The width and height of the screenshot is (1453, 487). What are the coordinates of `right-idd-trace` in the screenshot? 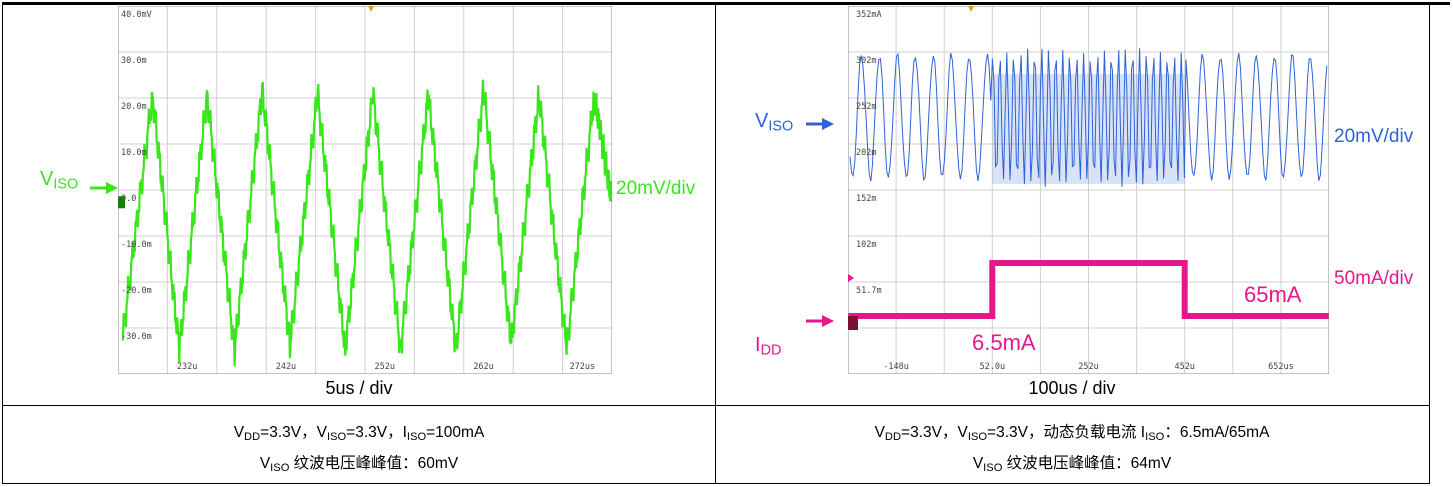 It's located at (1088, 289).